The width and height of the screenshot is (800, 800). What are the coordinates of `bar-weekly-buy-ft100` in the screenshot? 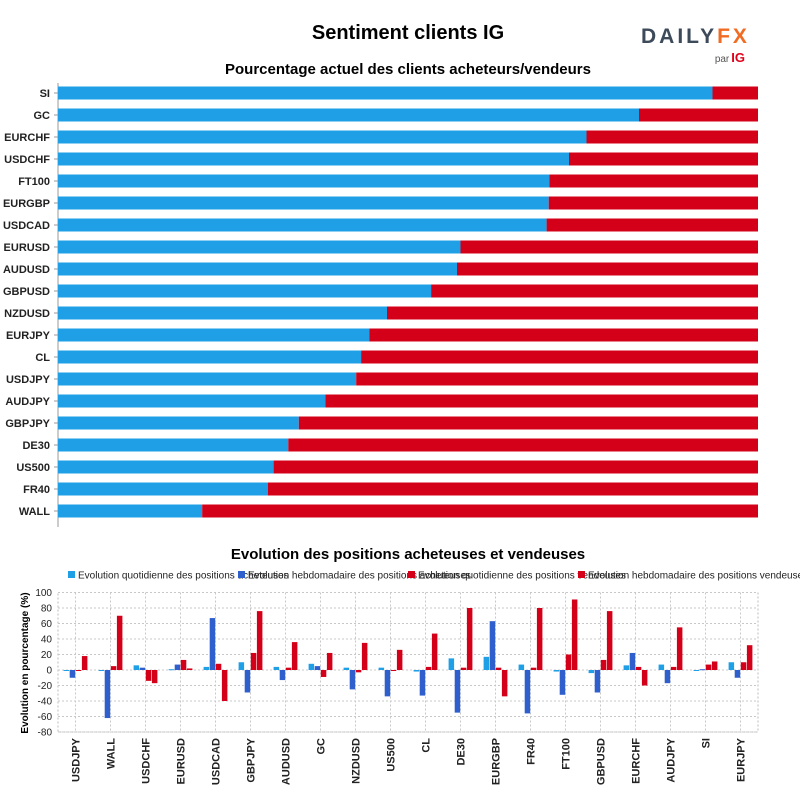 It's located at (562, 682).